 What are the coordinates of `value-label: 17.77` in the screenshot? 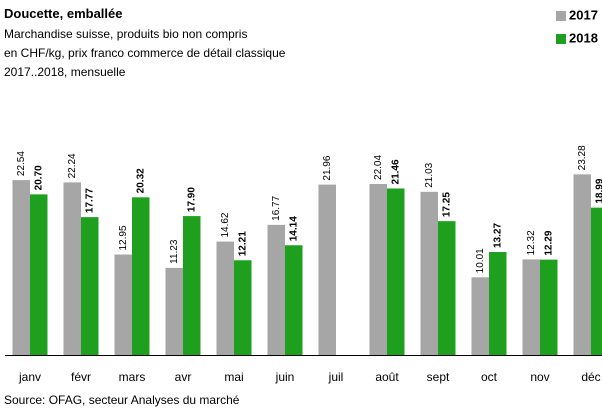 It's located at (89, 200).